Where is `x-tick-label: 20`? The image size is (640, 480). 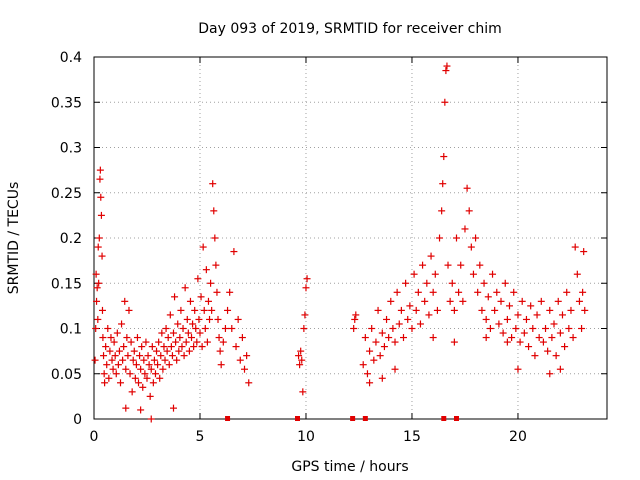
x-tick-label: 20 is located at coordinates (518, 437).